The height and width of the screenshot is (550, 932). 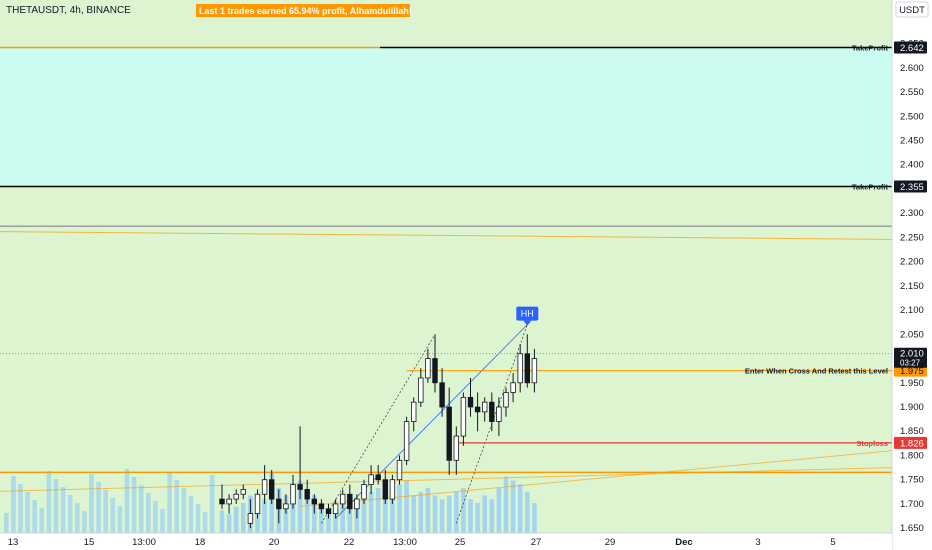 What do you see at coordinates (89, 542) in the screenshot?
I see `time-tick: 15` at bounding box center [89, 542].